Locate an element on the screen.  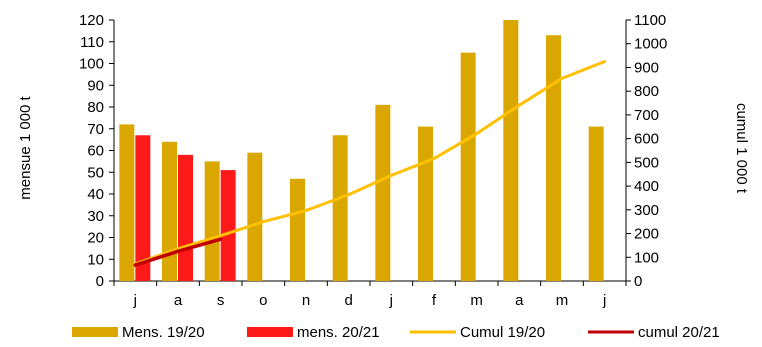
legend-label: Cumul 19/20 is located at coordinates (502, 332).